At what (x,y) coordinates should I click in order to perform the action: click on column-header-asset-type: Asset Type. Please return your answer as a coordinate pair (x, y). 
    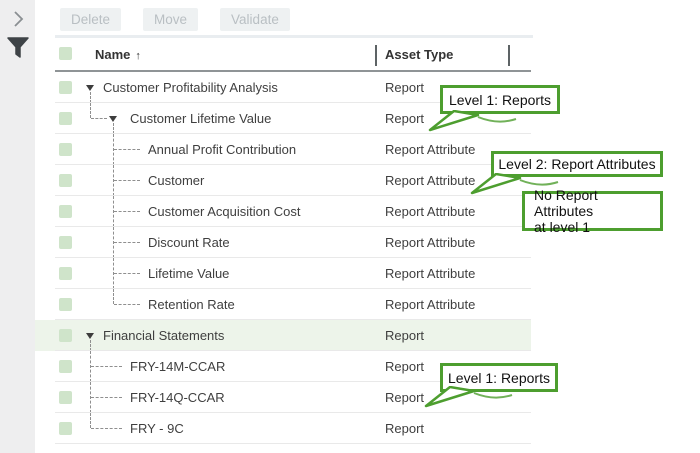
    Looking at the image, I should click on (419, 54).